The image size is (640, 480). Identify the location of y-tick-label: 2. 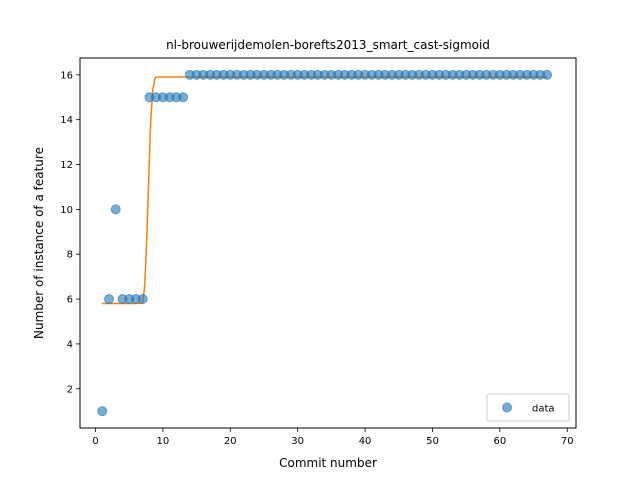
(70, 389).